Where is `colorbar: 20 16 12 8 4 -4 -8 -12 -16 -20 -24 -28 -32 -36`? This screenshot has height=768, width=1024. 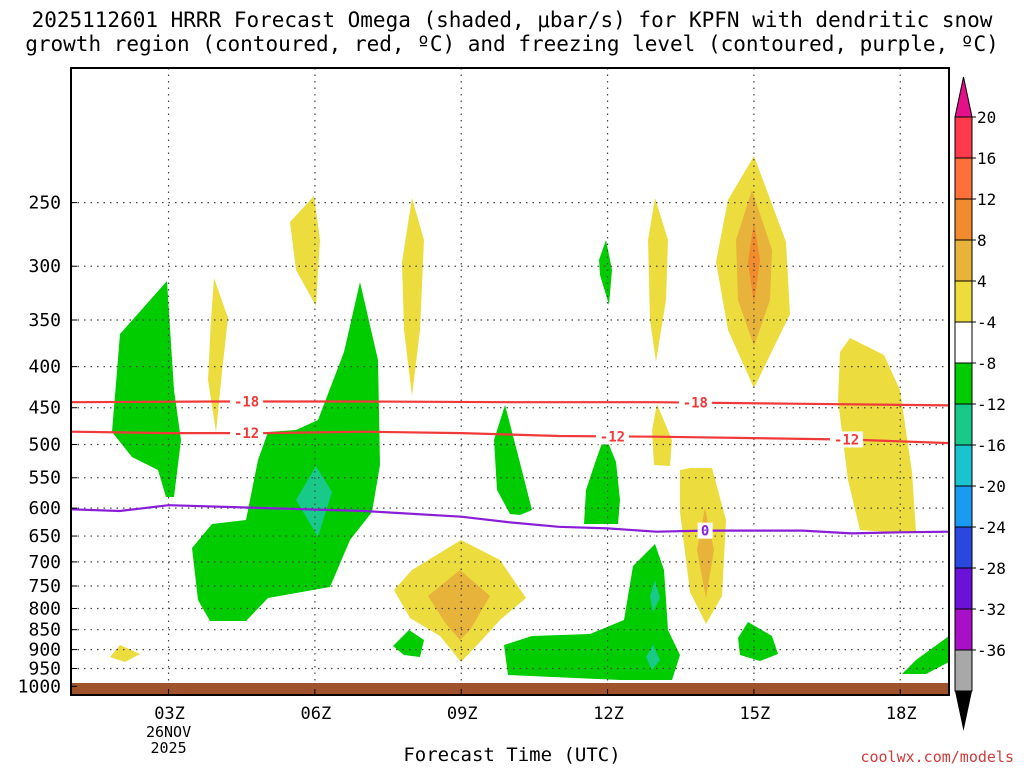
colorbar: 20 16 12 8 4 -4 -8 -12 -16 -20 -24 -28 -32 -36 is located at coordinates (980, 403).